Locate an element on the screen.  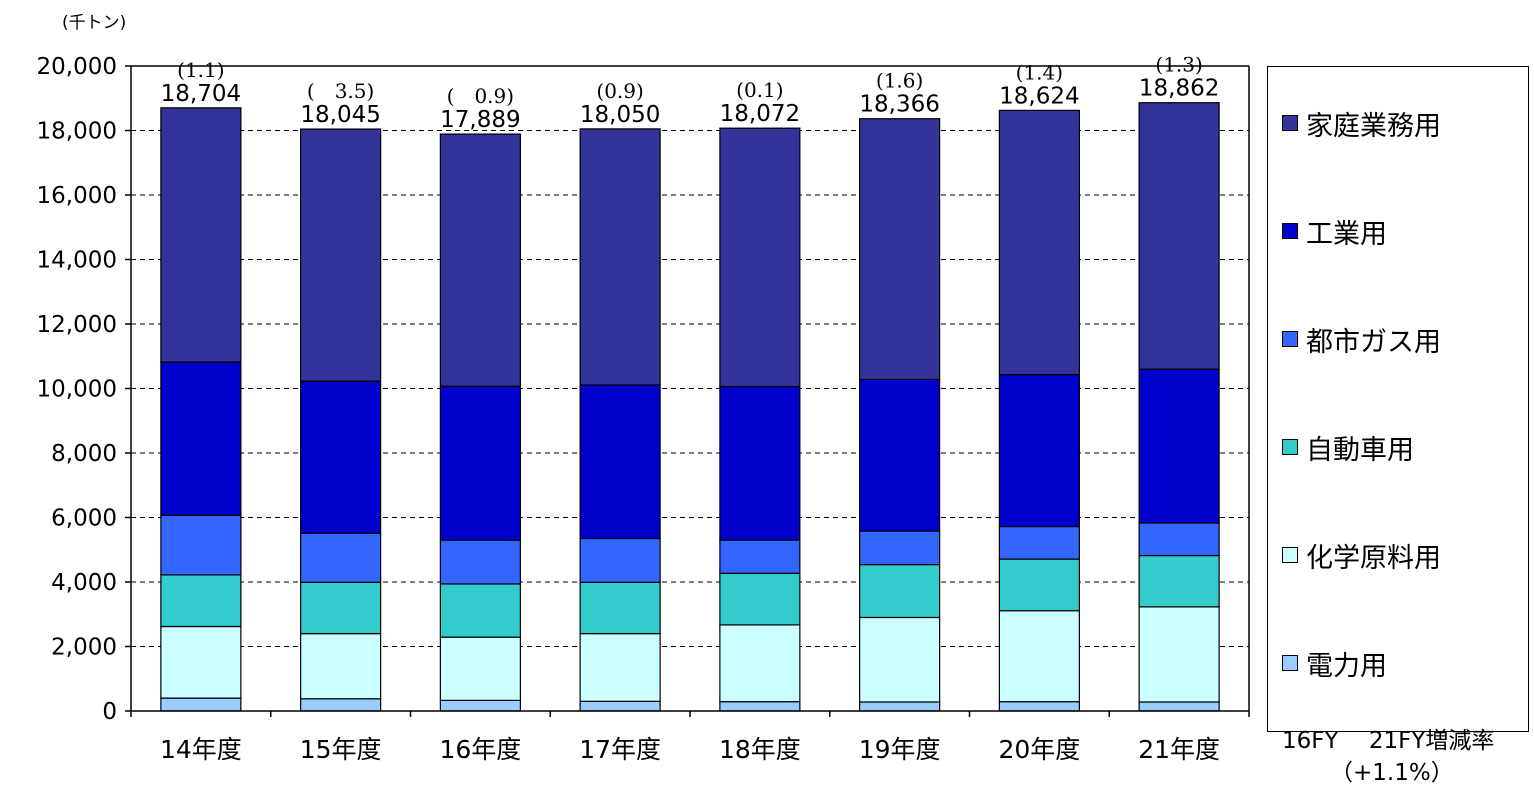
legend: 家庭業務用工業用都市ガス用自動車用化学原料用電力用 is located at coordinates (1398, 399).